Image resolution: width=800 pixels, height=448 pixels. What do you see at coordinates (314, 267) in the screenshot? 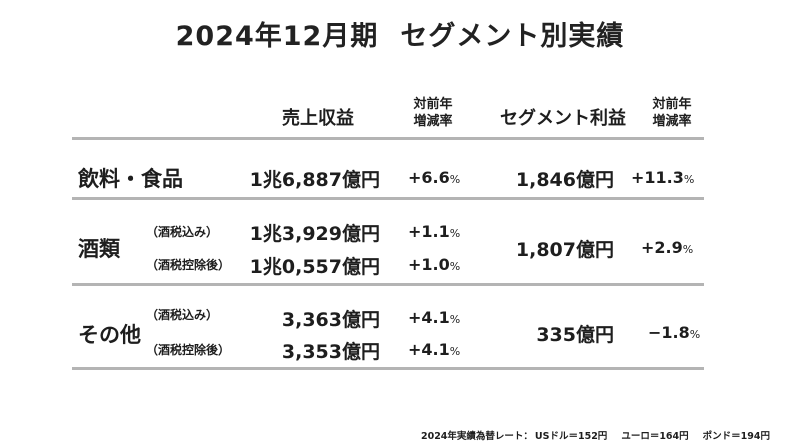
I see `revenue-value: 1兆0,557億円` at bounding box center [314, 267].